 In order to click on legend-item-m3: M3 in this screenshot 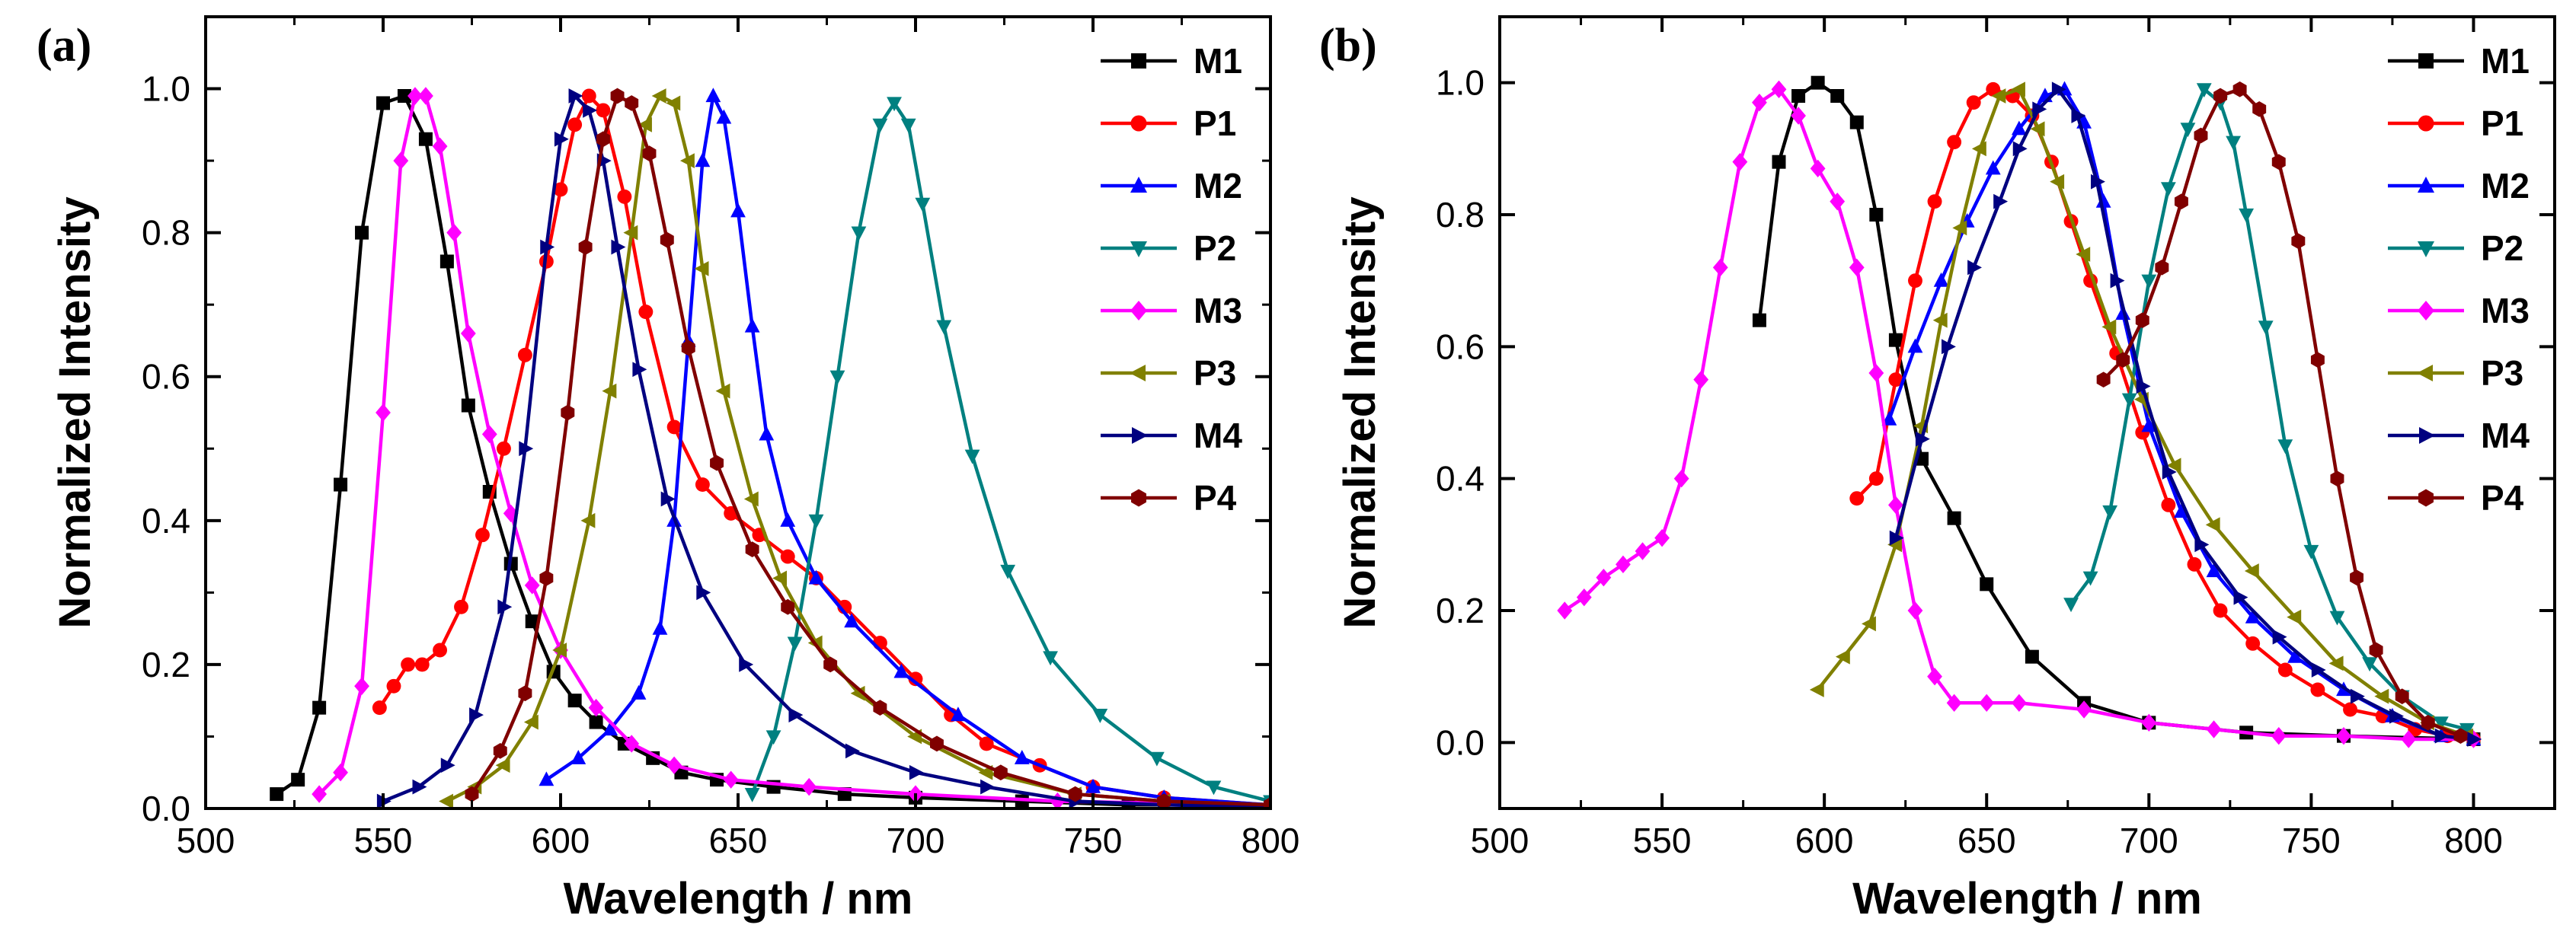, I will do `click(2459, 310)`.